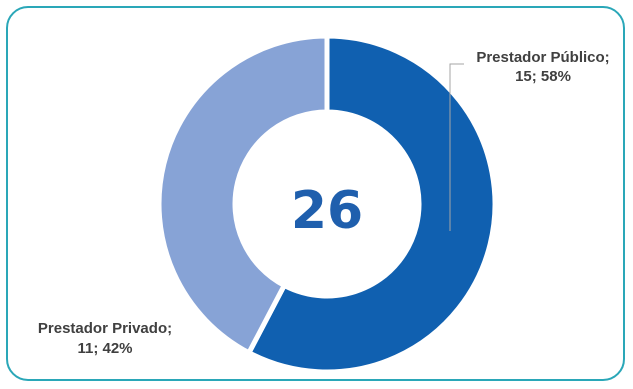 Image resolution: width=633 pixels, height=389 pixels. Describe the element at coordinates (543, 76) in the screenshot. I see `slice-value-publico: 15; 58%` at that location.